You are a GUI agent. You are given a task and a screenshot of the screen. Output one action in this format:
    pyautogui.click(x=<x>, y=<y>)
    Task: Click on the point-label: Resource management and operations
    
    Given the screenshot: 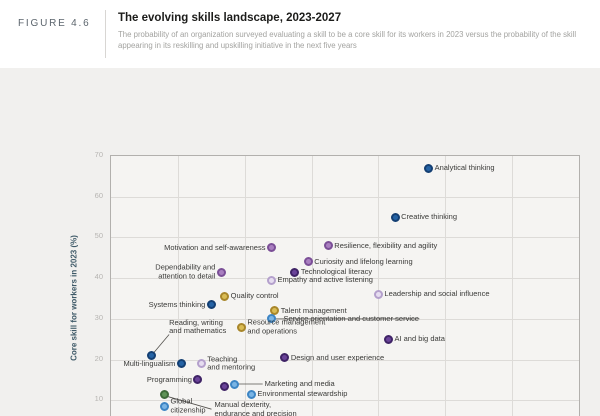 What is the action you would take?
    pyautogui.click(x=286, y=326)
    